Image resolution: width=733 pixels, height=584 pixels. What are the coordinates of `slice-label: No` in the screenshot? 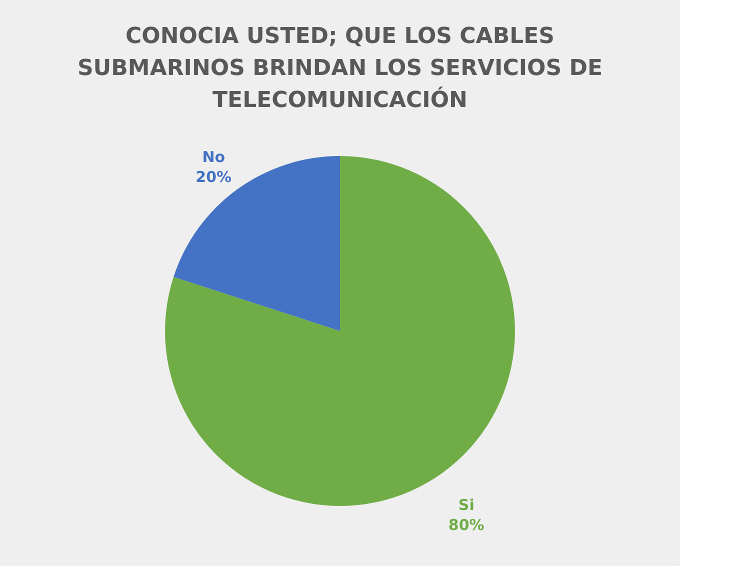 It's located at (214, 157).